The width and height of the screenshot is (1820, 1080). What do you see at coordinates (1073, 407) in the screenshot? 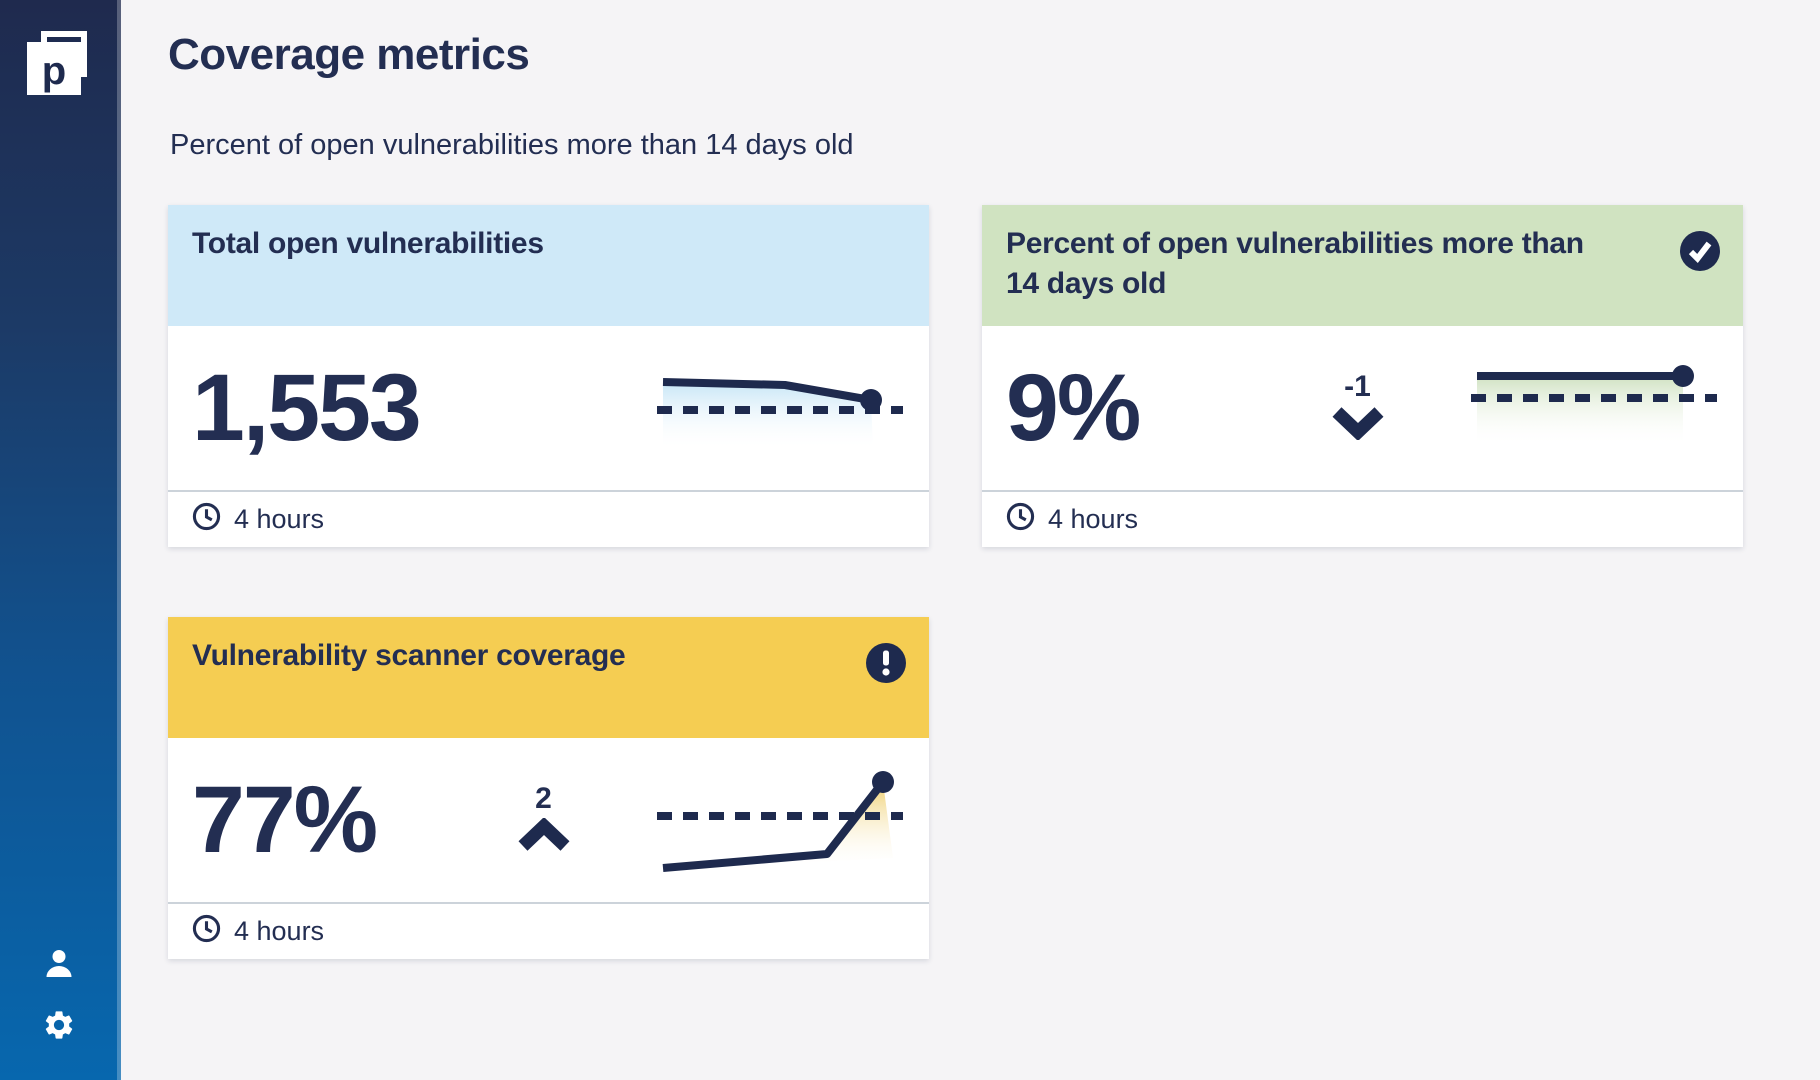
I see `metric-value: 9%` at bounding box center [1073, 407].